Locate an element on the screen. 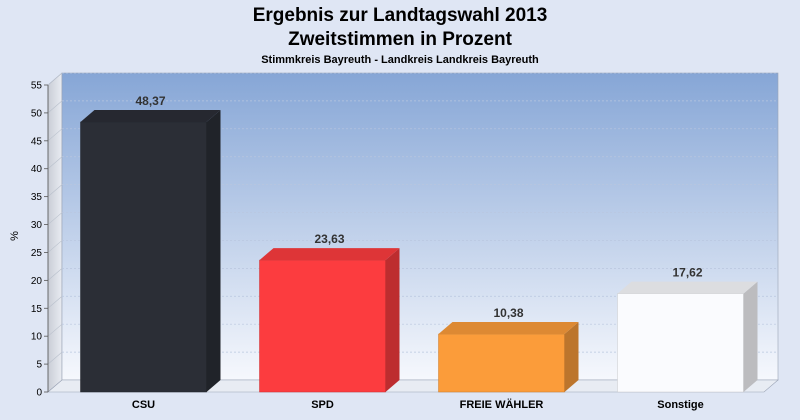 The width and height of the screenshot is (800, 420). y-tick-label: 20 is located at coordinates (37, 281).